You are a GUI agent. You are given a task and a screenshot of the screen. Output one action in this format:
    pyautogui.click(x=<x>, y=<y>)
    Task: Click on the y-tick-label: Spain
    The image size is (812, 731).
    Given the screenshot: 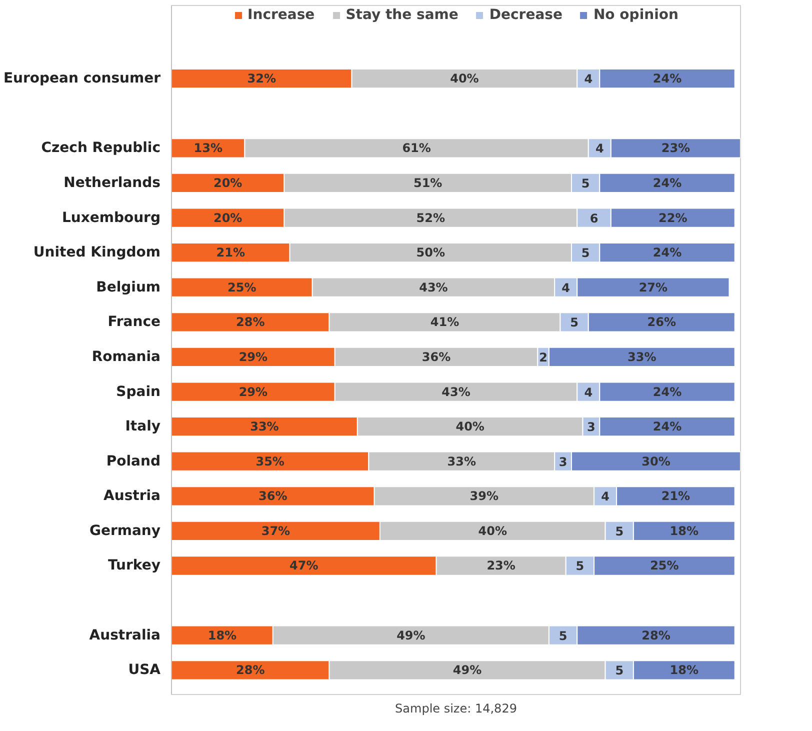 What is the action you would take?
    pyautogui.click(x=138, y=392)
    